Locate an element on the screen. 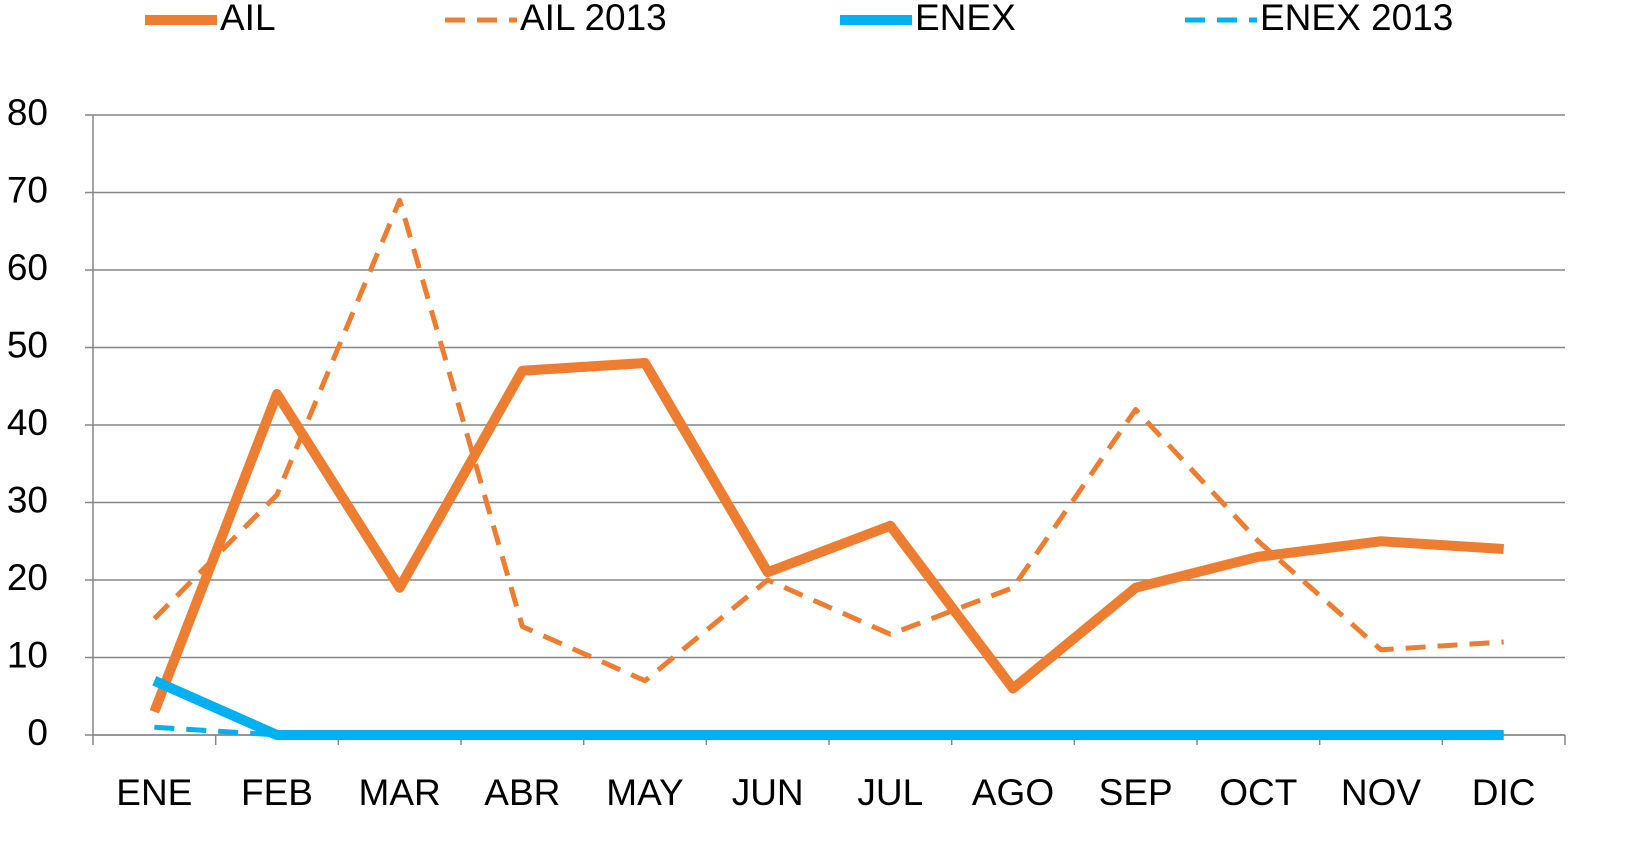  y-tick-label: 40 is located at coordinates (27, 422).